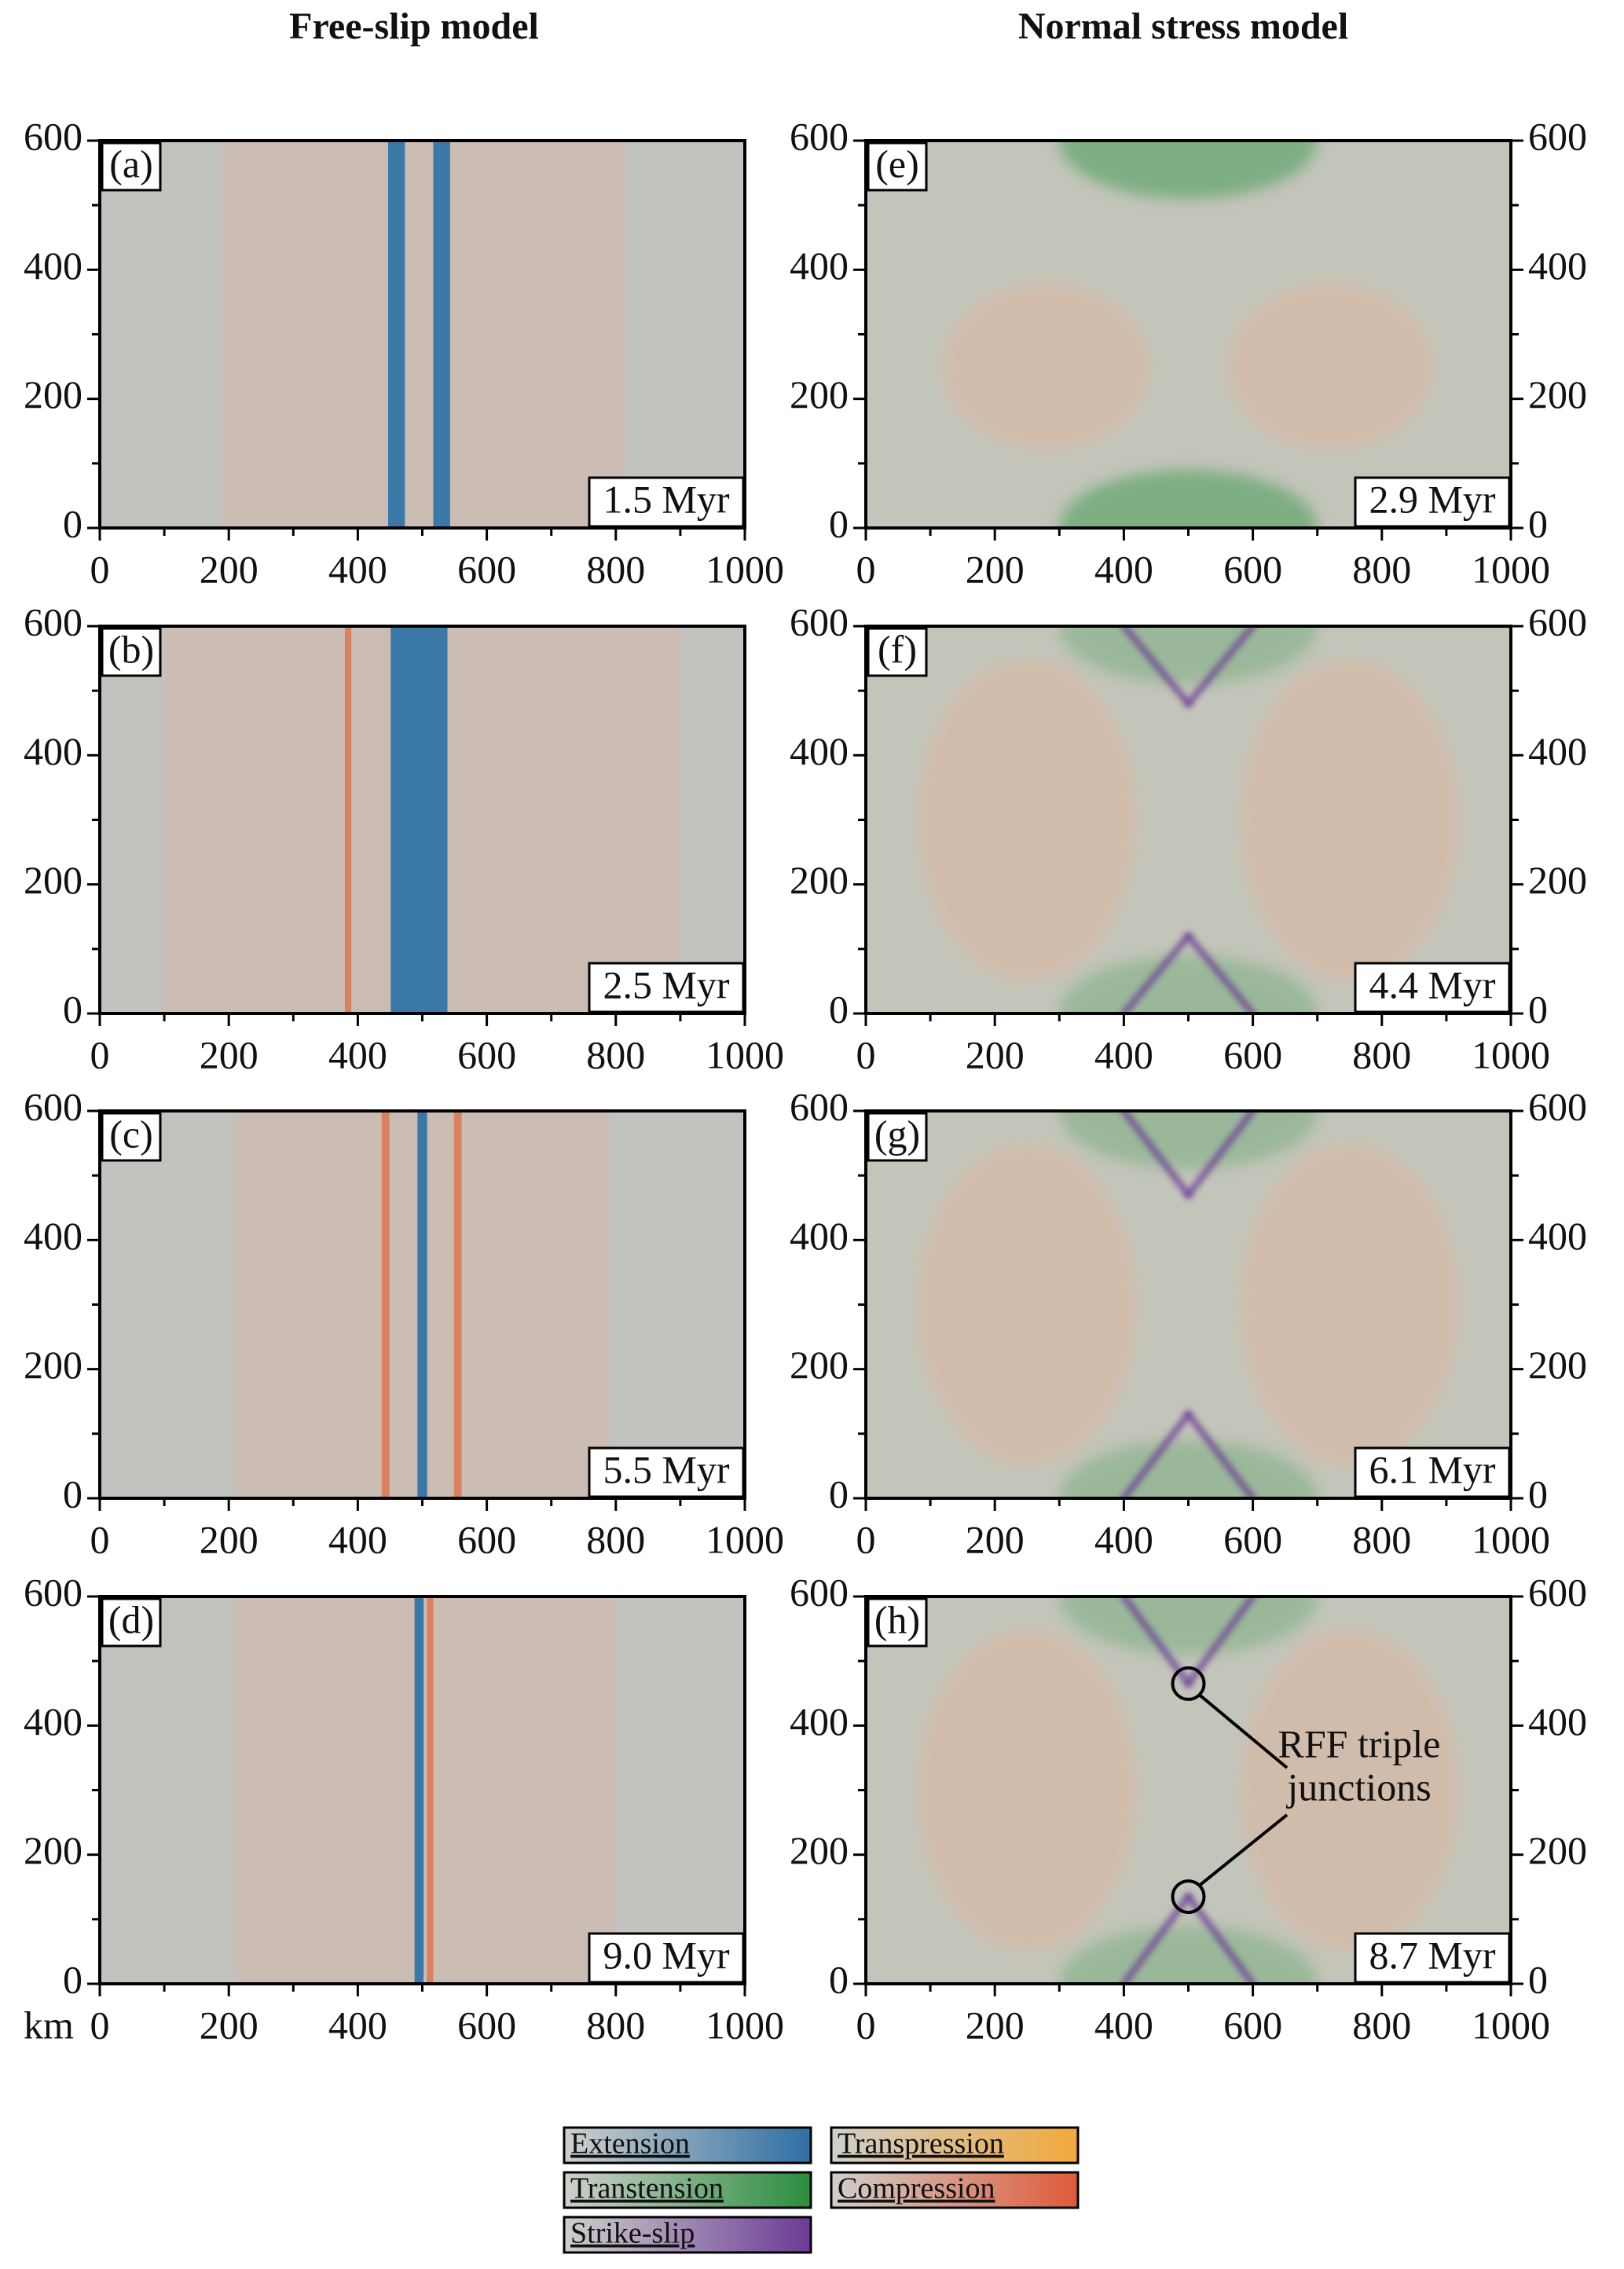  I want to click on panel-label: (c), so click(131, 1134).